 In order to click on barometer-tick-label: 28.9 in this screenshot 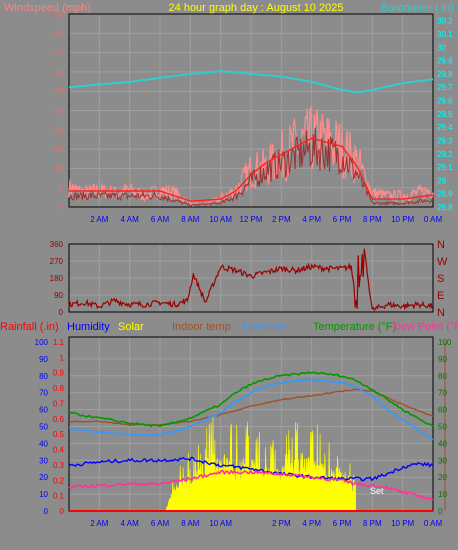, I will do `click(445, 194)`.